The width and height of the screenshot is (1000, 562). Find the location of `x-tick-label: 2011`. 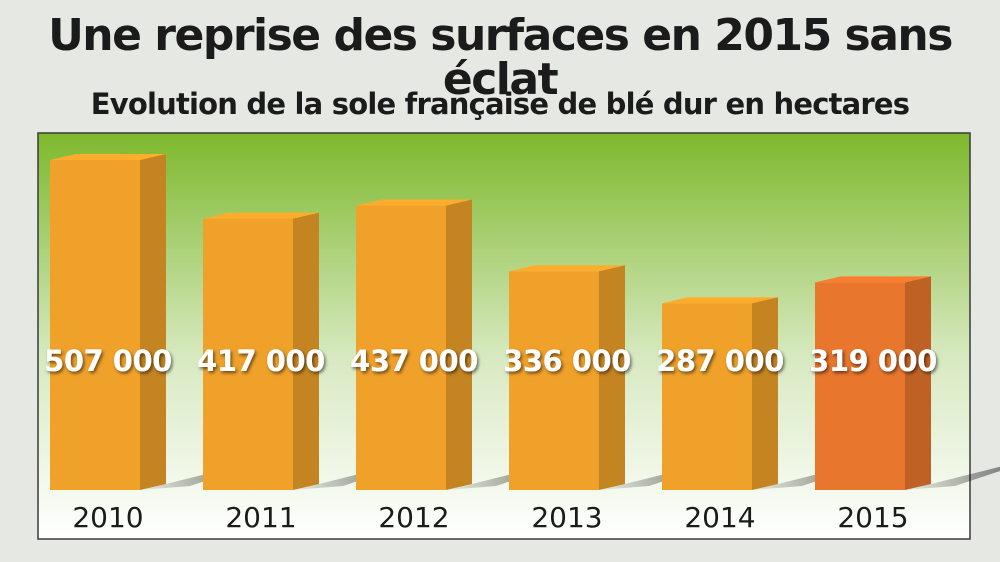

x-tick-label: 2011 is located at coordinates (260, 517).